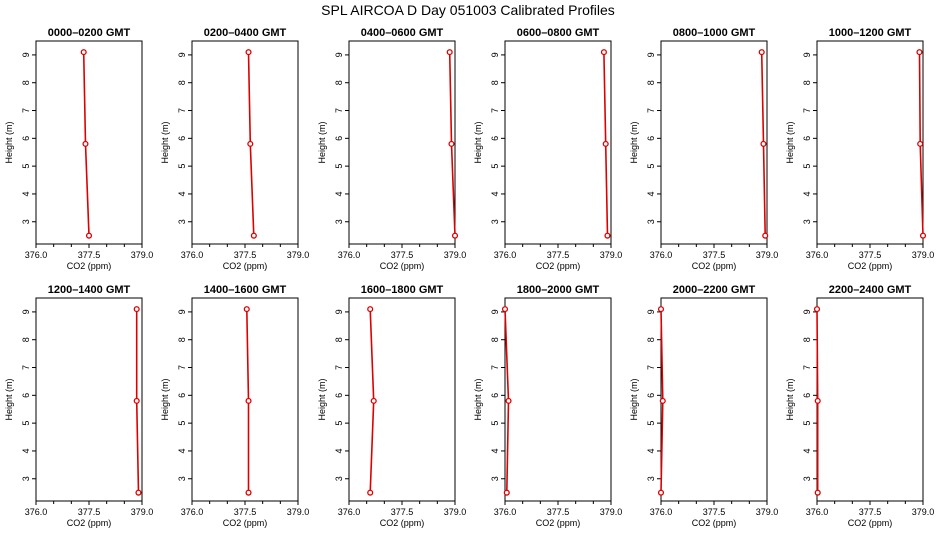 Image resolution: width=936 pixels, height=540 pixels. Describe the element at coordinates (245, 290) in the screenshot. I see `panel-title: 1400–1600 GMT` at that location.